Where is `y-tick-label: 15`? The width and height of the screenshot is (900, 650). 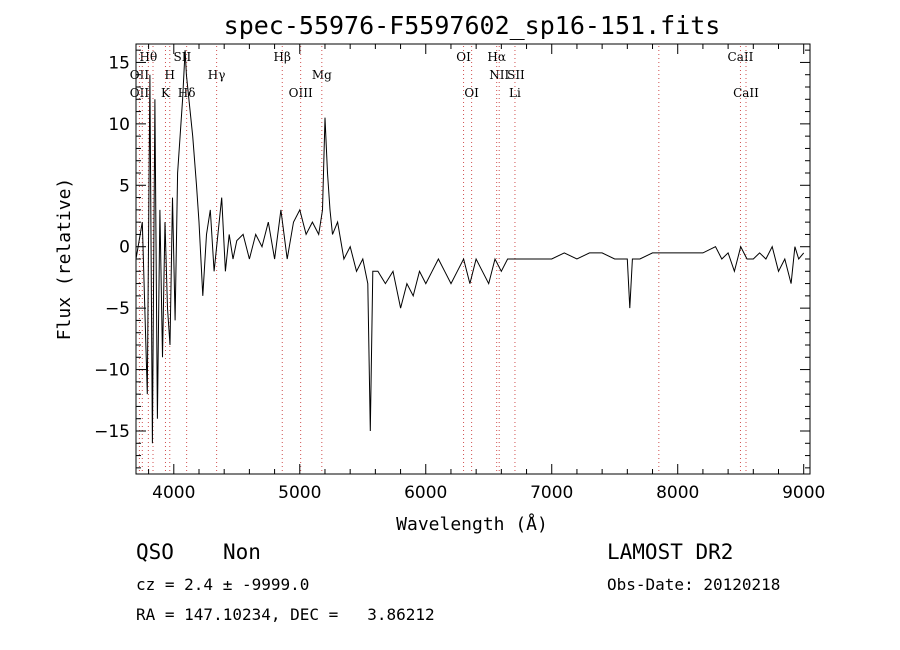 y-tick-label: 15 is located at coordinates (119, 63).